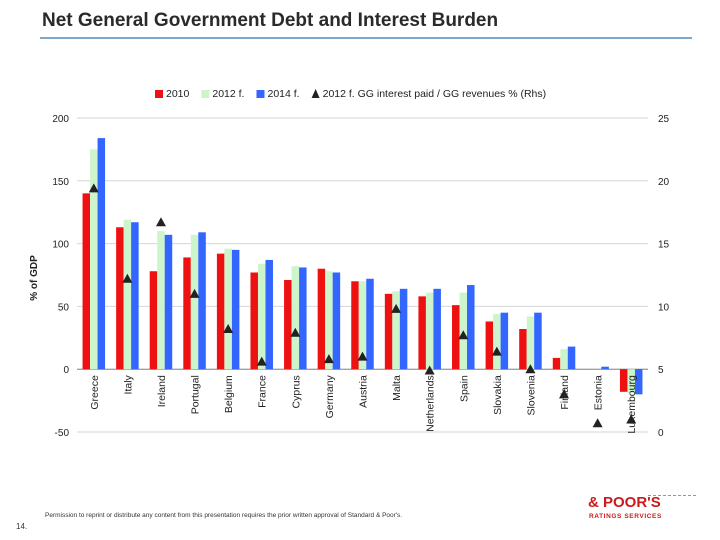 The height and width of the screenshot is (540, 720). What do you see at coordinates (672, 495) in the screenshot?
I see `logo-dashed-line` at bounding box center [672, 495].